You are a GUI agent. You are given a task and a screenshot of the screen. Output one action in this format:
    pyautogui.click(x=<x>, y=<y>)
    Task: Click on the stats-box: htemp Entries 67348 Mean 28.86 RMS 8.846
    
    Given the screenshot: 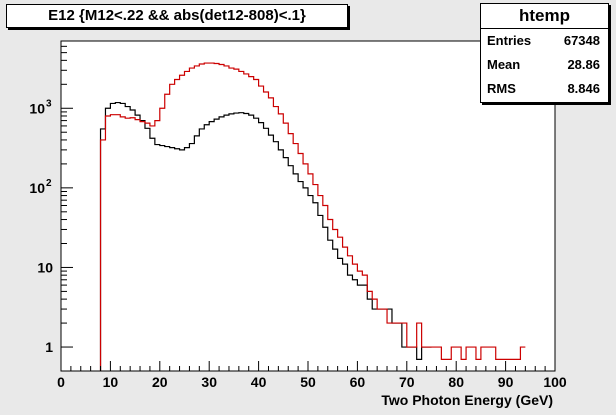 What is the action you would take?
    pyautogui.click(x=544, y=53)
    